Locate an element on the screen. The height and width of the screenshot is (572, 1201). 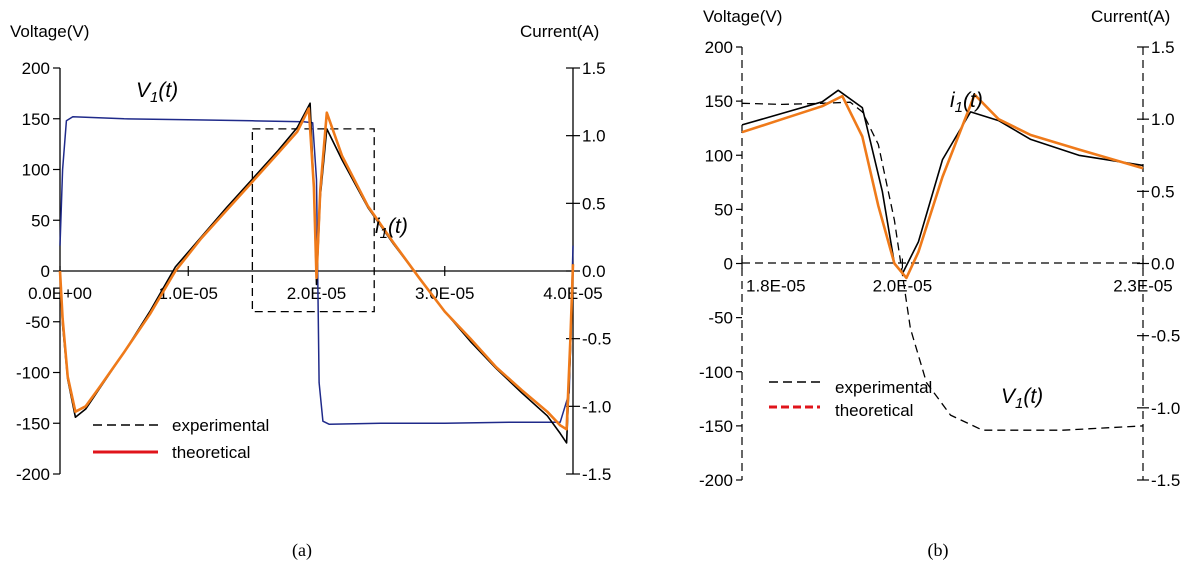
x-ticks: 0.0E+00 1.0E-05 2.0E-05 3.0E-05 4.0E-05 is located at coordinates (315, 284).